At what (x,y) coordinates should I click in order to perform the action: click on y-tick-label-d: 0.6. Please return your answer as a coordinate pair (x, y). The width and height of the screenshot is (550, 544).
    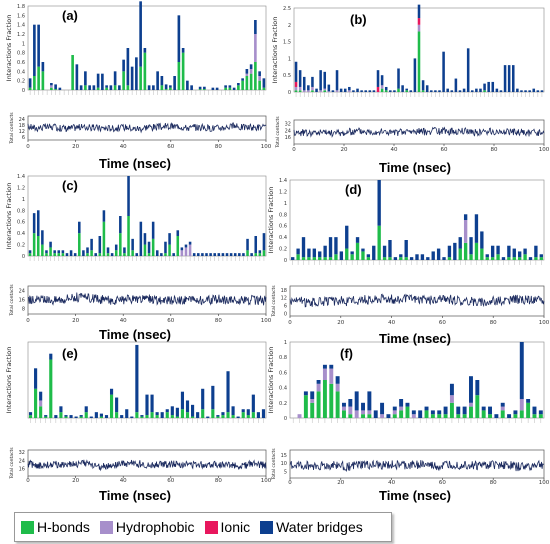
    Looking at the image, I should click on (283, 227).